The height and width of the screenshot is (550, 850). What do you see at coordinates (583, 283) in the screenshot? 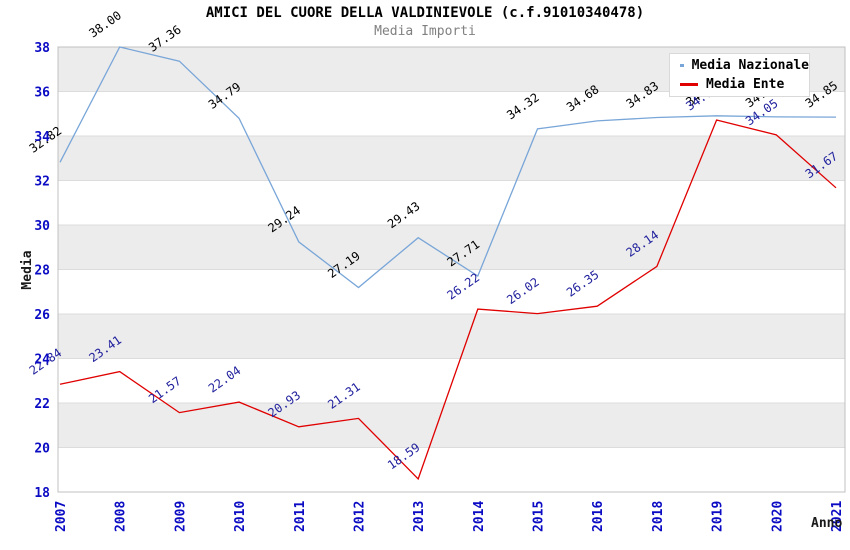
I see `point-label-ente: 26.35` at bounding box center [583, 283].